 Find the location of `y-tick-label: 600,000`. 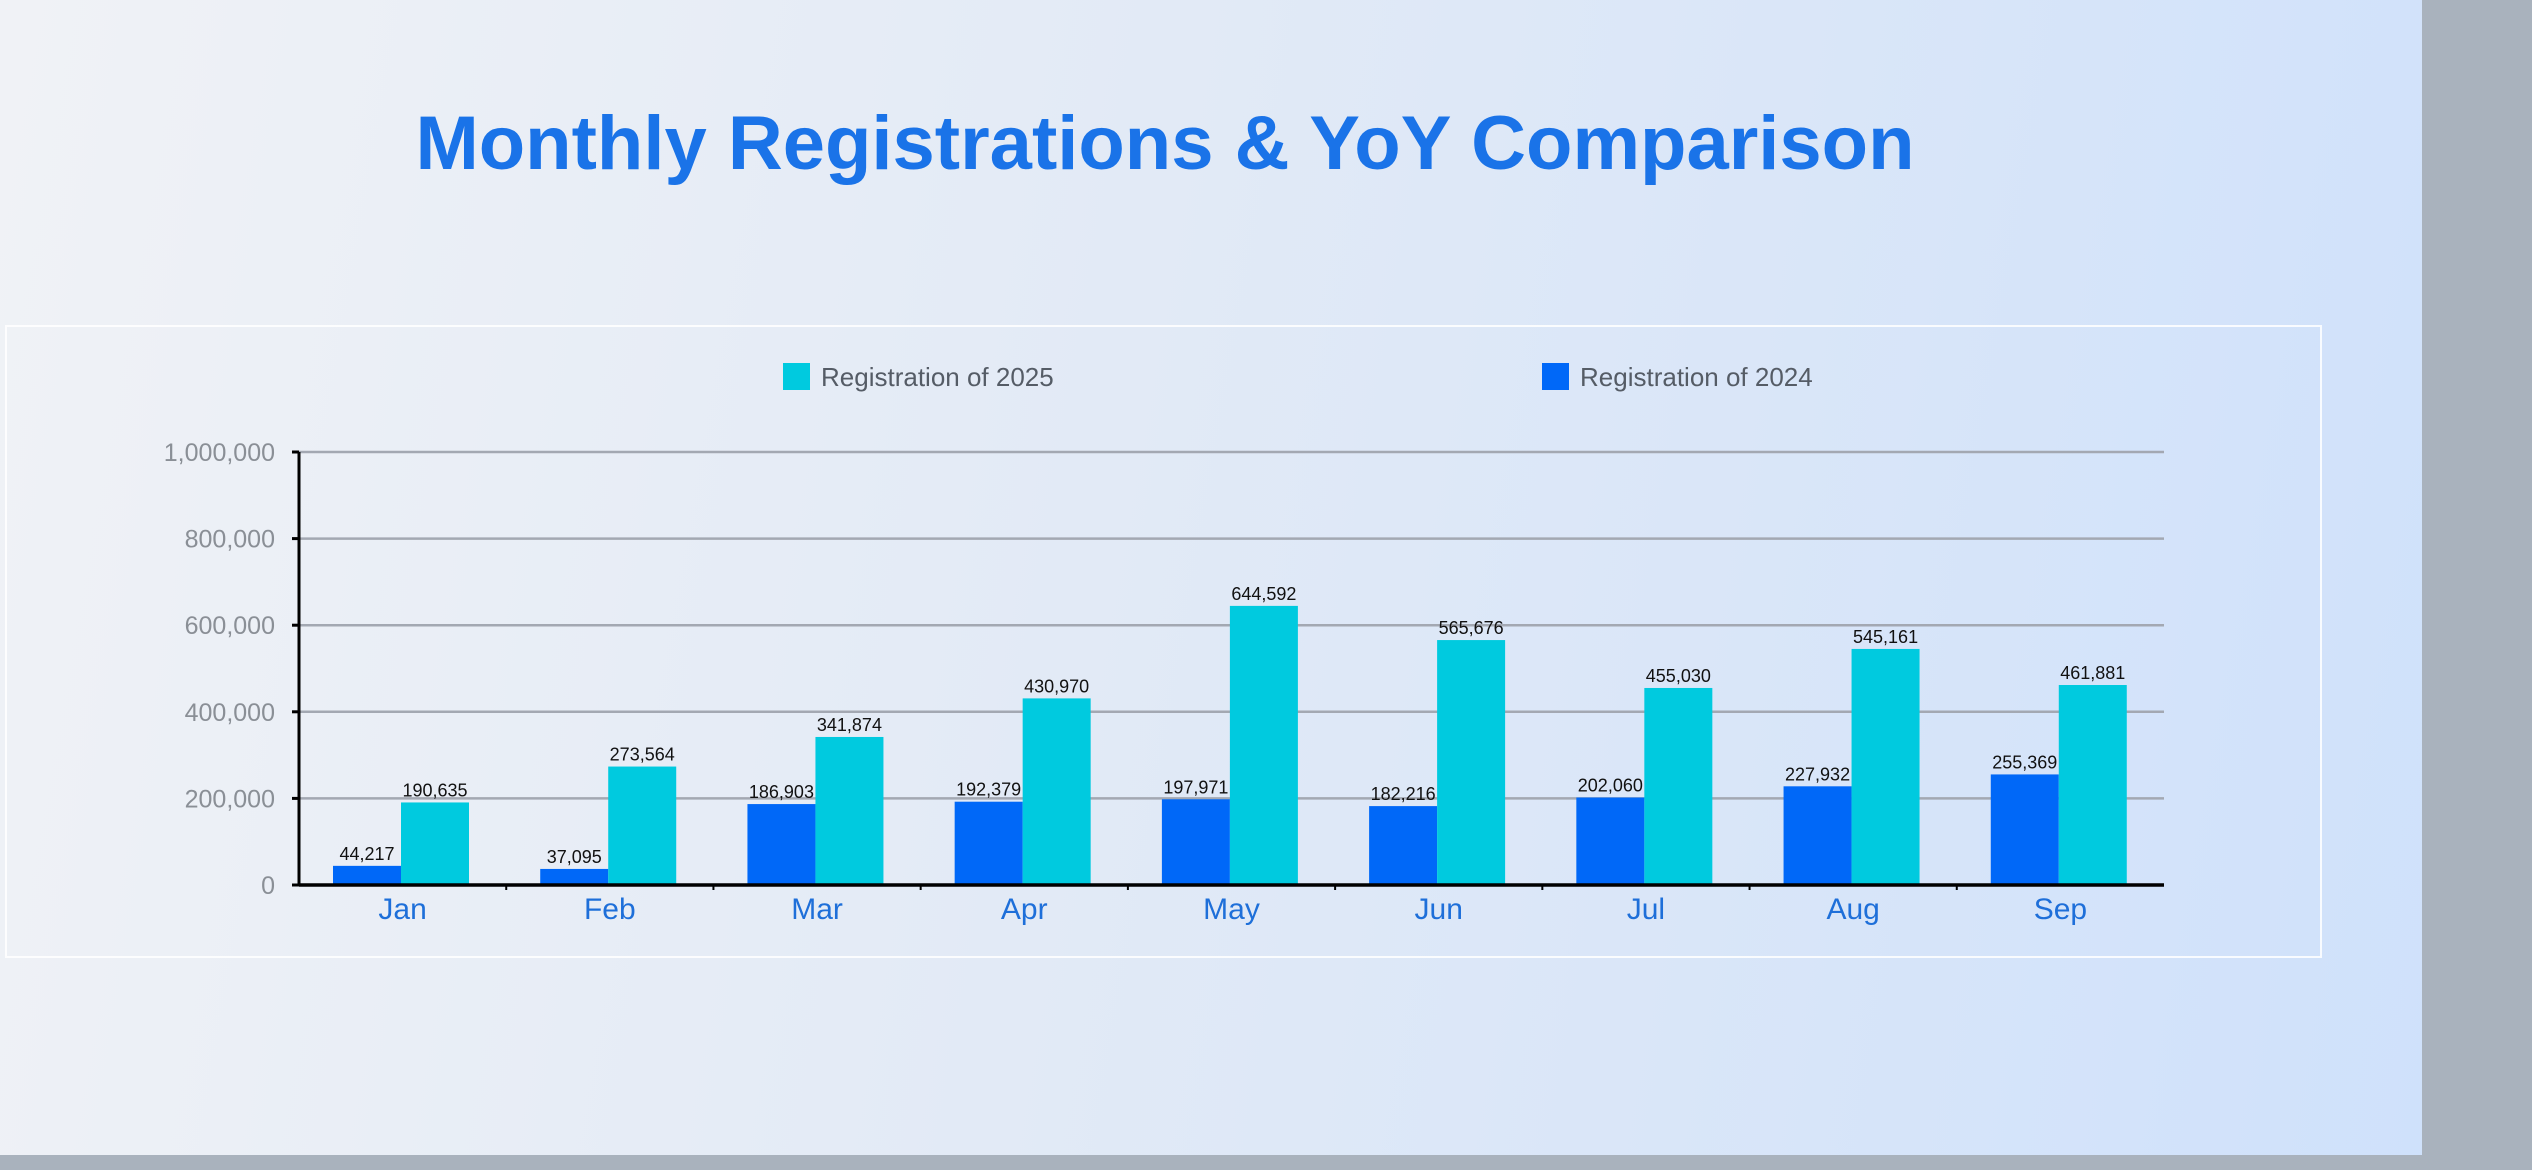

y-tick-label: 600,000 is located at coordinates (230, 626).